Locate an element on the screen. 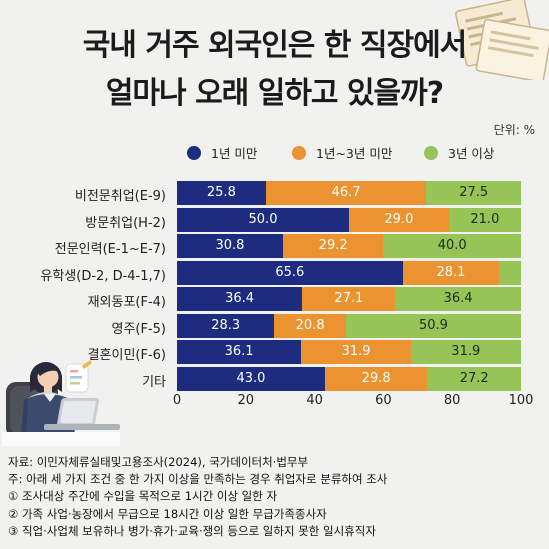 This screenshot has width=549, height=549. bar-value-label: 27.5 is located at coordinates (474, 192).